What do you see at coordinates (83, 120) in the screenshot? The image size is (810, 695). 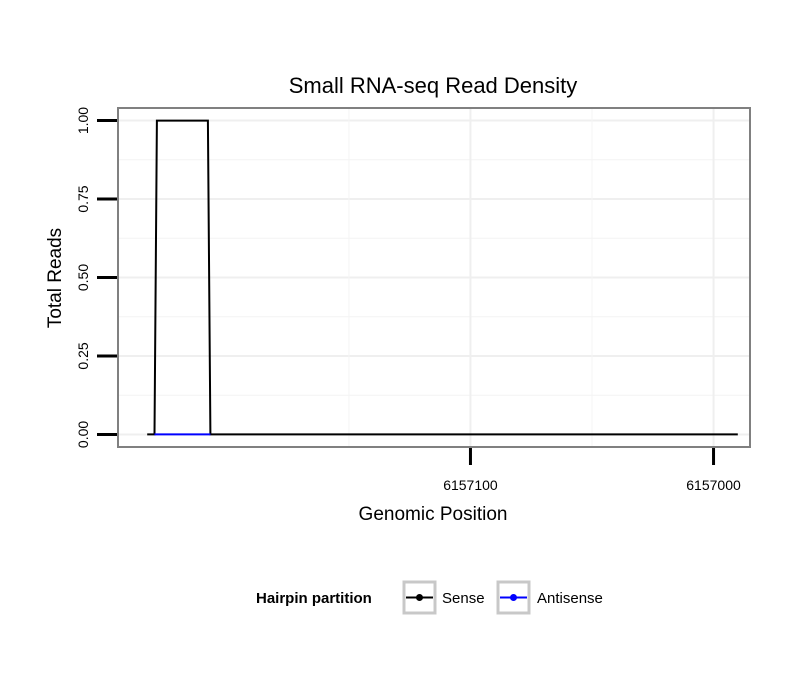 I see `y-tick-label: 1.00` at bounding box center [83, 120].